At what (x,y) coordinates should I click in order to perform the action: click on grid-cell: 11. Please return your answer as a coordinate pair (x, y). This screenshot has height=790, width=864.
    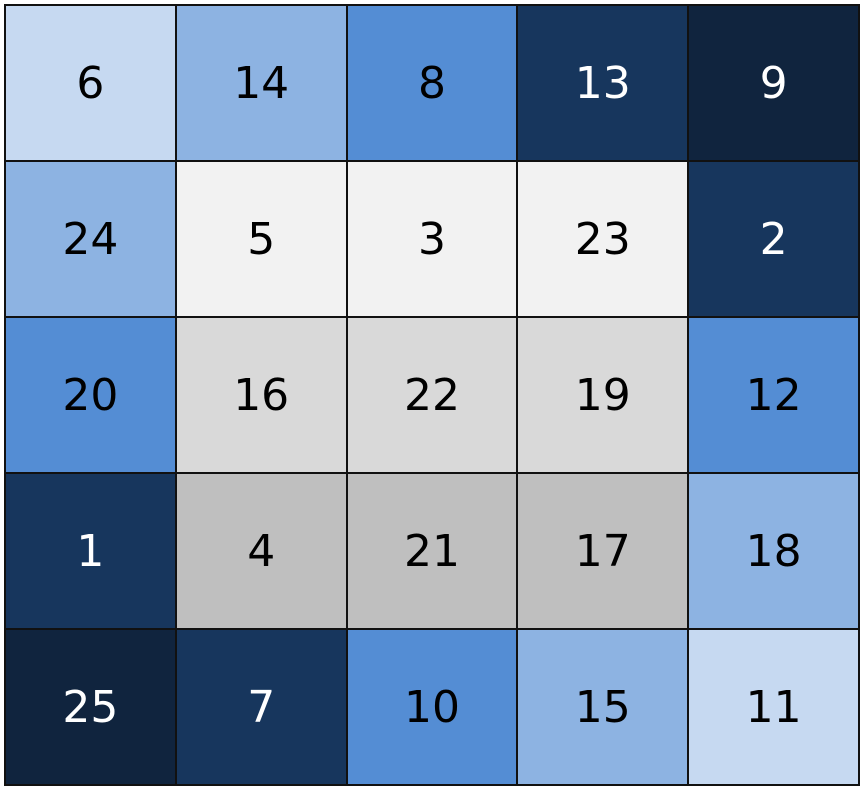
    Looking at the image, I should click on (773, 707).